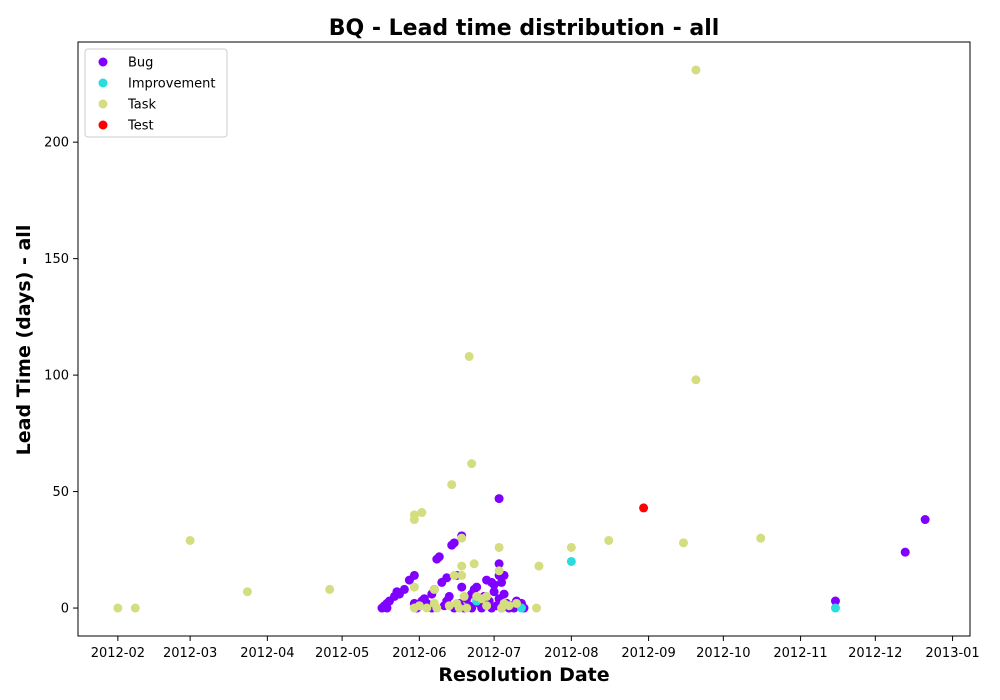  What do you see at coordinates (56, 143) in the screenshot?
I see `y-tick-label: 200` at bounding box center [56, 143].